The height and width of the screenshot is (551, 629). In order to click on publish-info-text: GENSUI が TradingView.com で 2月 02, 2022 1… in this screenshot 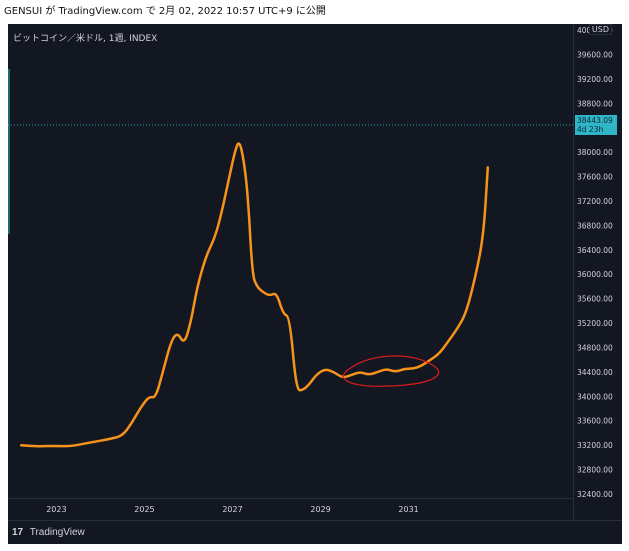, I will do `click(165, 11)`.